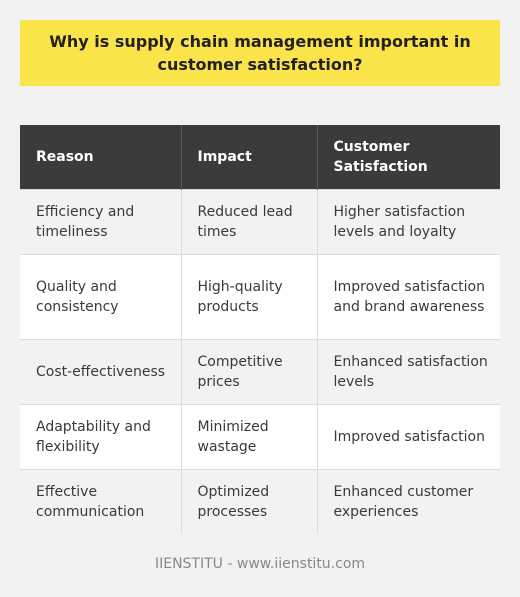 This screenshot has width=520, height=597. I want to click on cell-customer-satisfaction: Enhanced satisfaction levels, so click(408, 372).